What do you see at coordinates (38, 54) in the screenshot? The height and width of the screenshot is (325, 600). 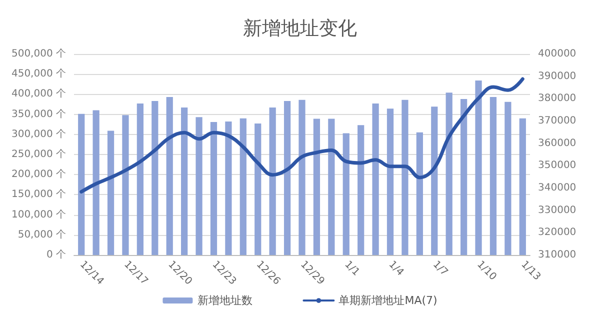 I see `y-tick-label: 500,000 个` at bounding box center [38, 54].